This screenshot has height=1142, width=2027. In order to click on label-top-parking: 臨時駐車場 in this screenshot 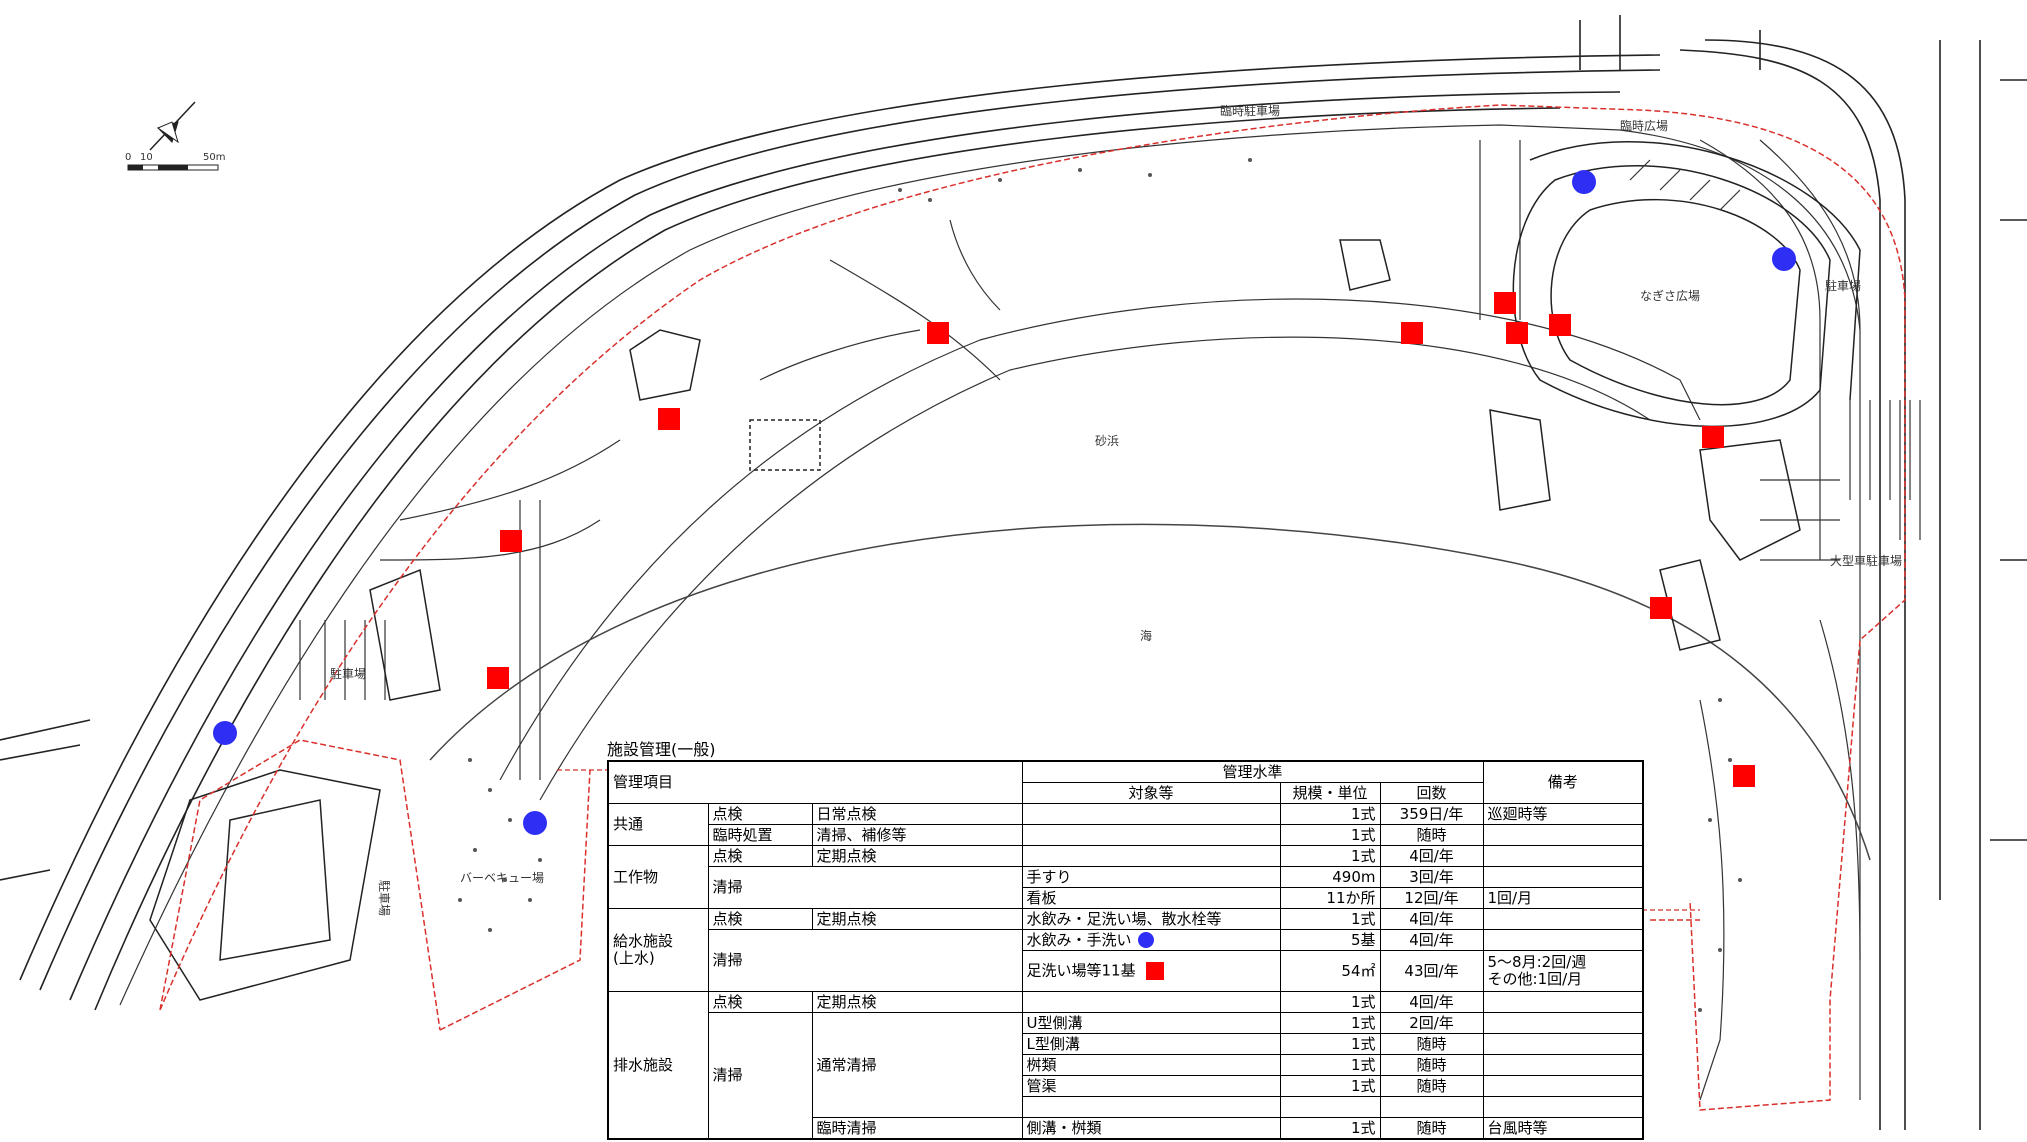, I will do `click(1250, 110)`.